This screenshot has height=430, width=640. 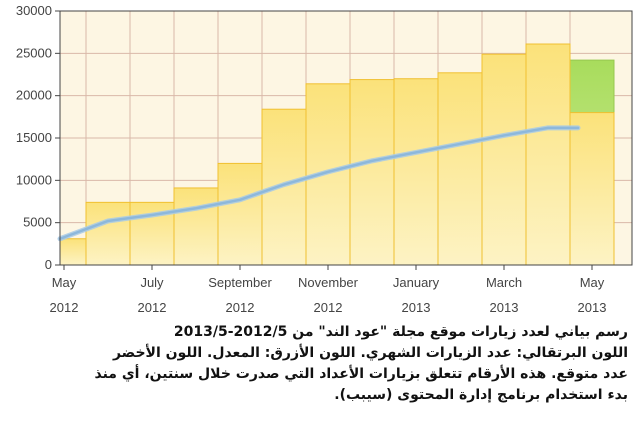 What do you see at coordinates (416, 282) in the screenshot?
I see `x-tick-month: January` at bounding box center [416, 282].